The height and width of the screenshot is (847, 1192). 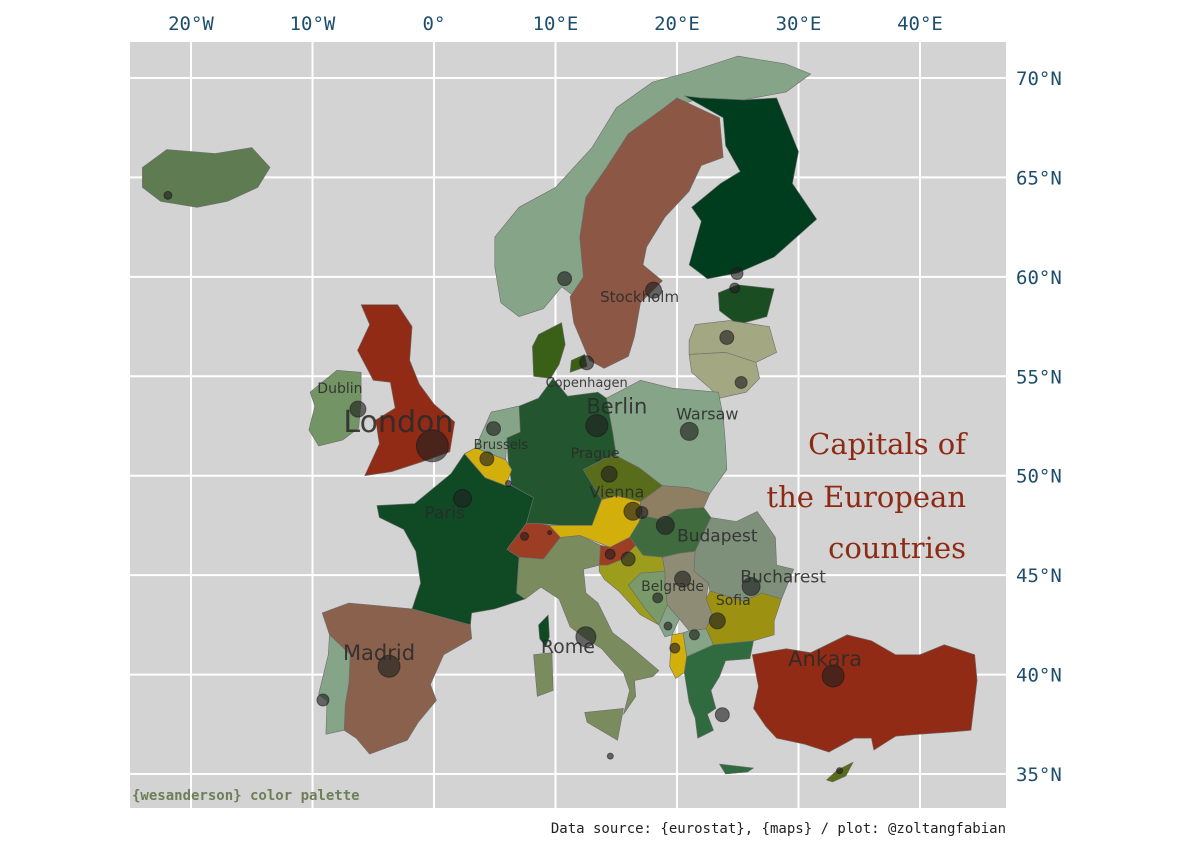 What do you see at coordinates (525, 536) in the screenshot?
I see `capital-point-bern` at bounding box center [525, 536].